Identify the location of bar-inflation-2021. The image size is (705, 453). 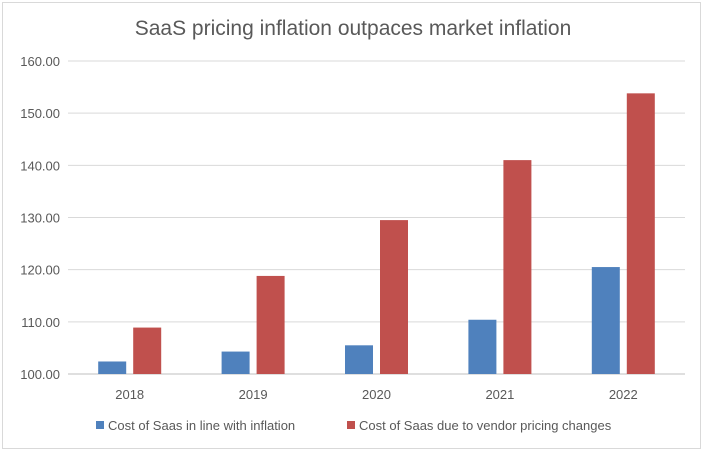
(482, 346).